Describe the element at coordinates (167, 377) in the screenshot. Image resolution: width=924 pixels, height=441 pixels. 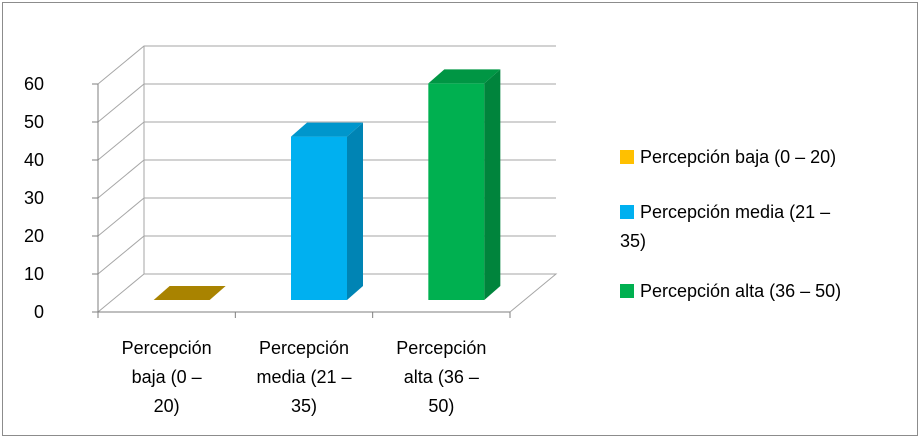
I see `x-tick-label: Percepción baja (0 –20)` at that location.